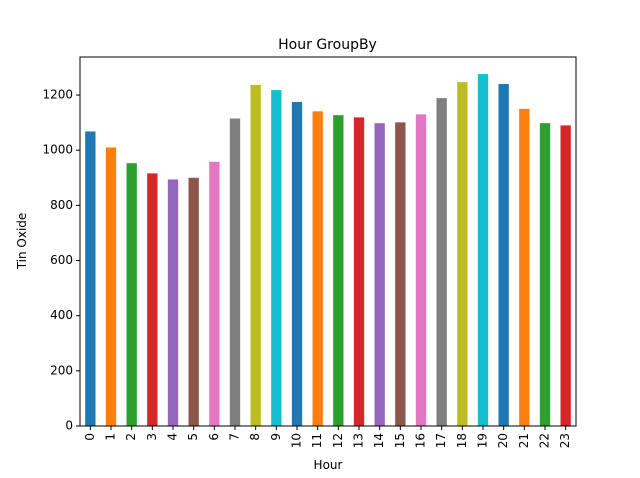 This screenshot has height=478, width=640. Describe the element at coordinates (22, 242) in the screenshot. I see `y-axis-label: Tin Oxide` at that location.